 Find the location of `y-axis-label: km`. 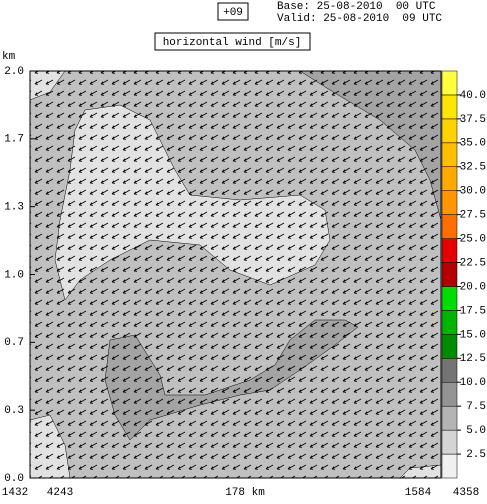

y-axis-label: km is located at coordinates (9, 57).